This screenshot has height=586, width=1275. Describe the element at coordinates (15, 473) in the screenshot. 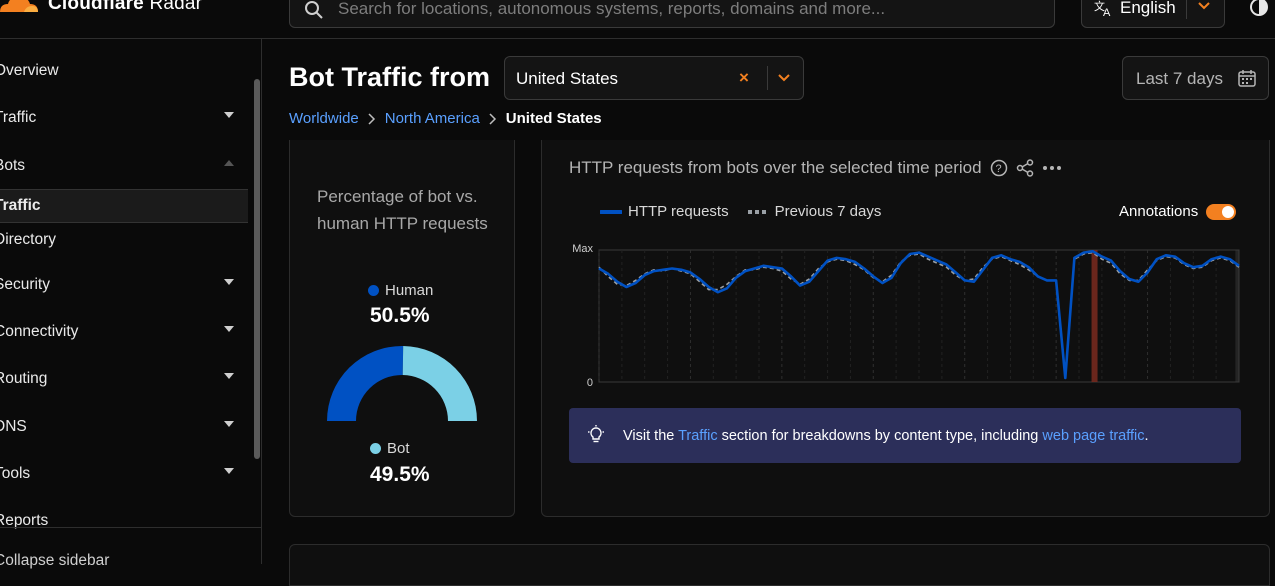

I see `sidebar-item-label: Tools` at that location.